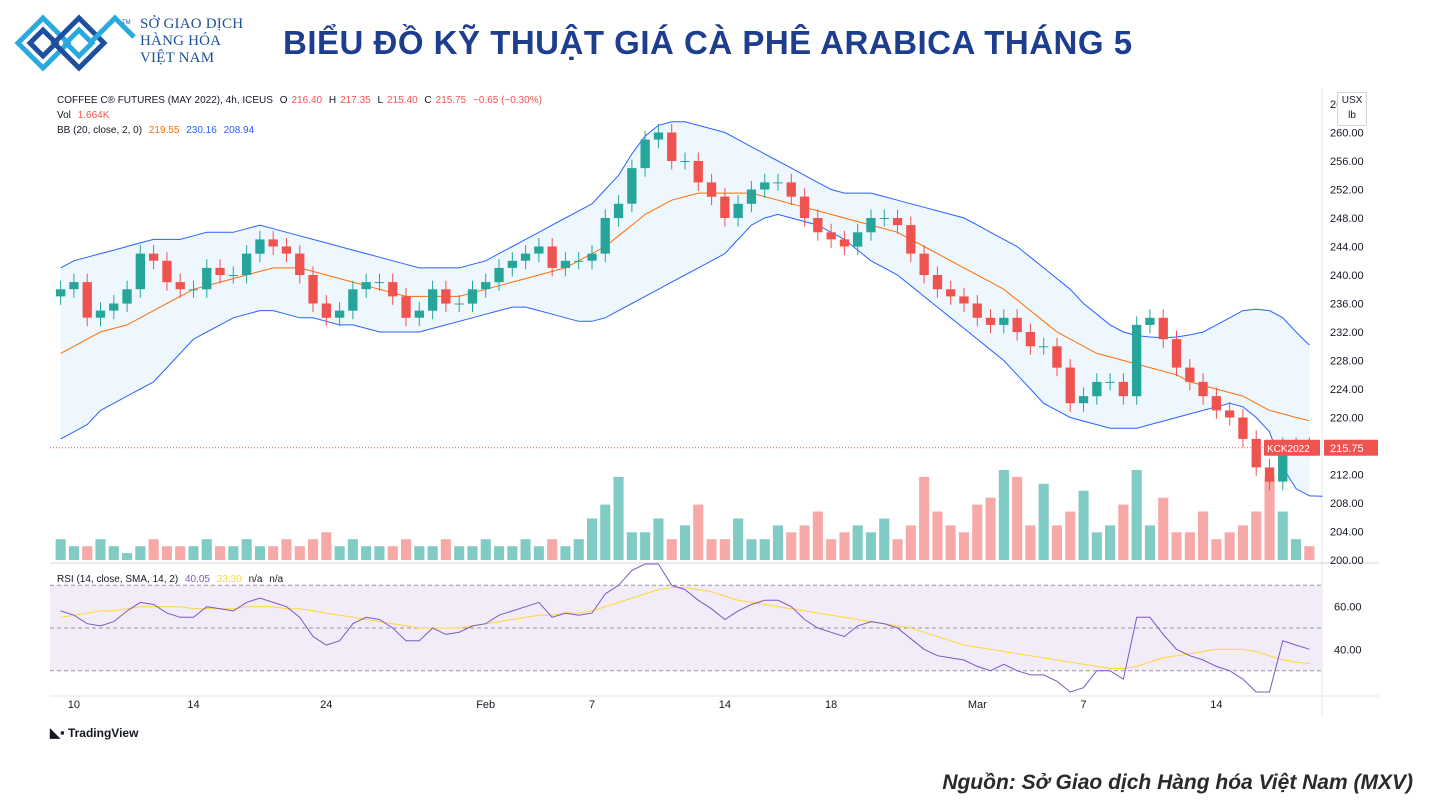  Describe the element at coordinates (165, 100) in the screenshot. I see `legend-symbol: COFFEE C® FUTURES (MAY 2022), 4h, ICEUS` at that location.